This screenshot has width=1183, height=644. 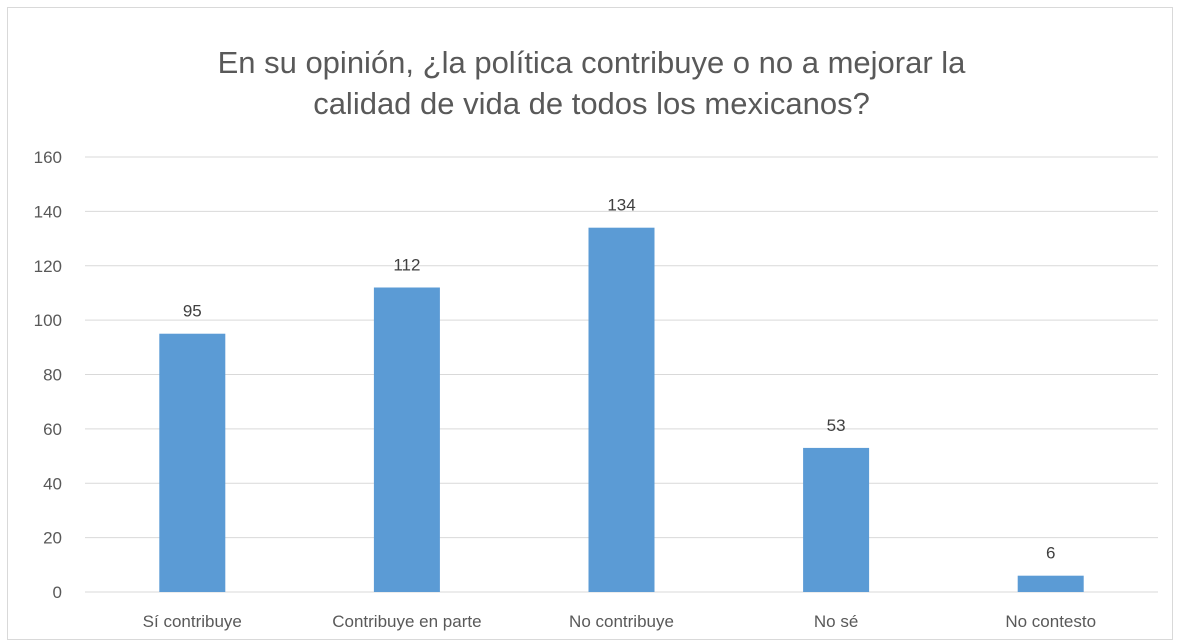 I want to click on data-label: 95, so click(x=192, y=311).